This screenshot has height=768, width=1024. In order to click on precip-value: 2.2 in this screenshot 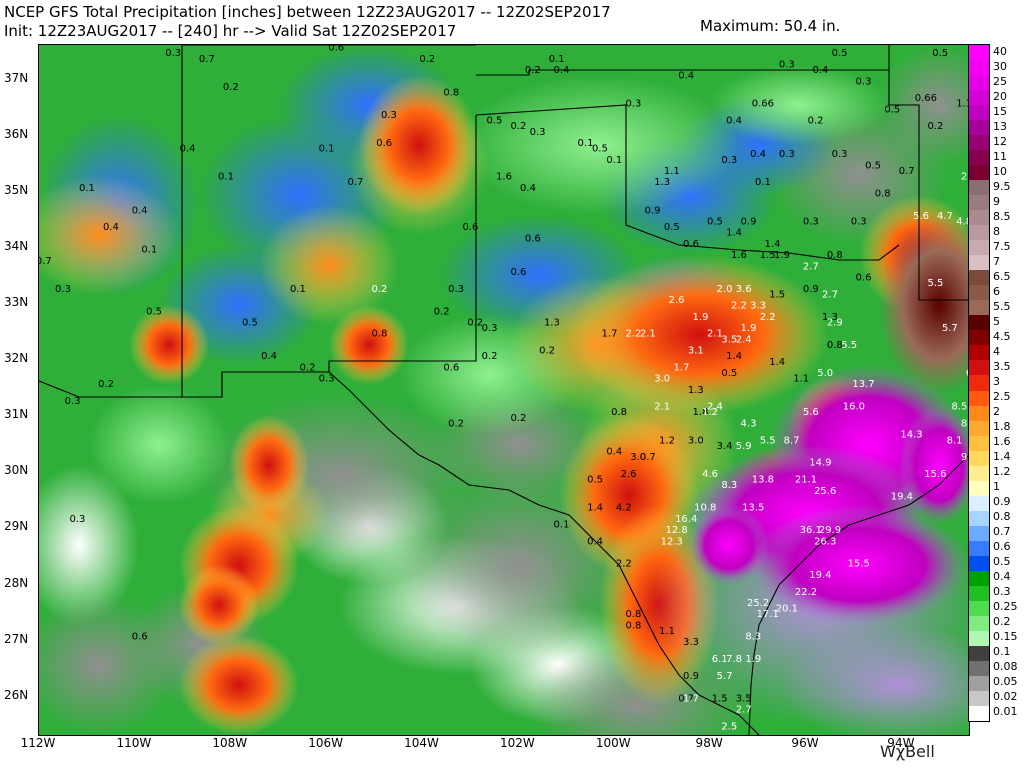, I will do `click(739, 306)`.